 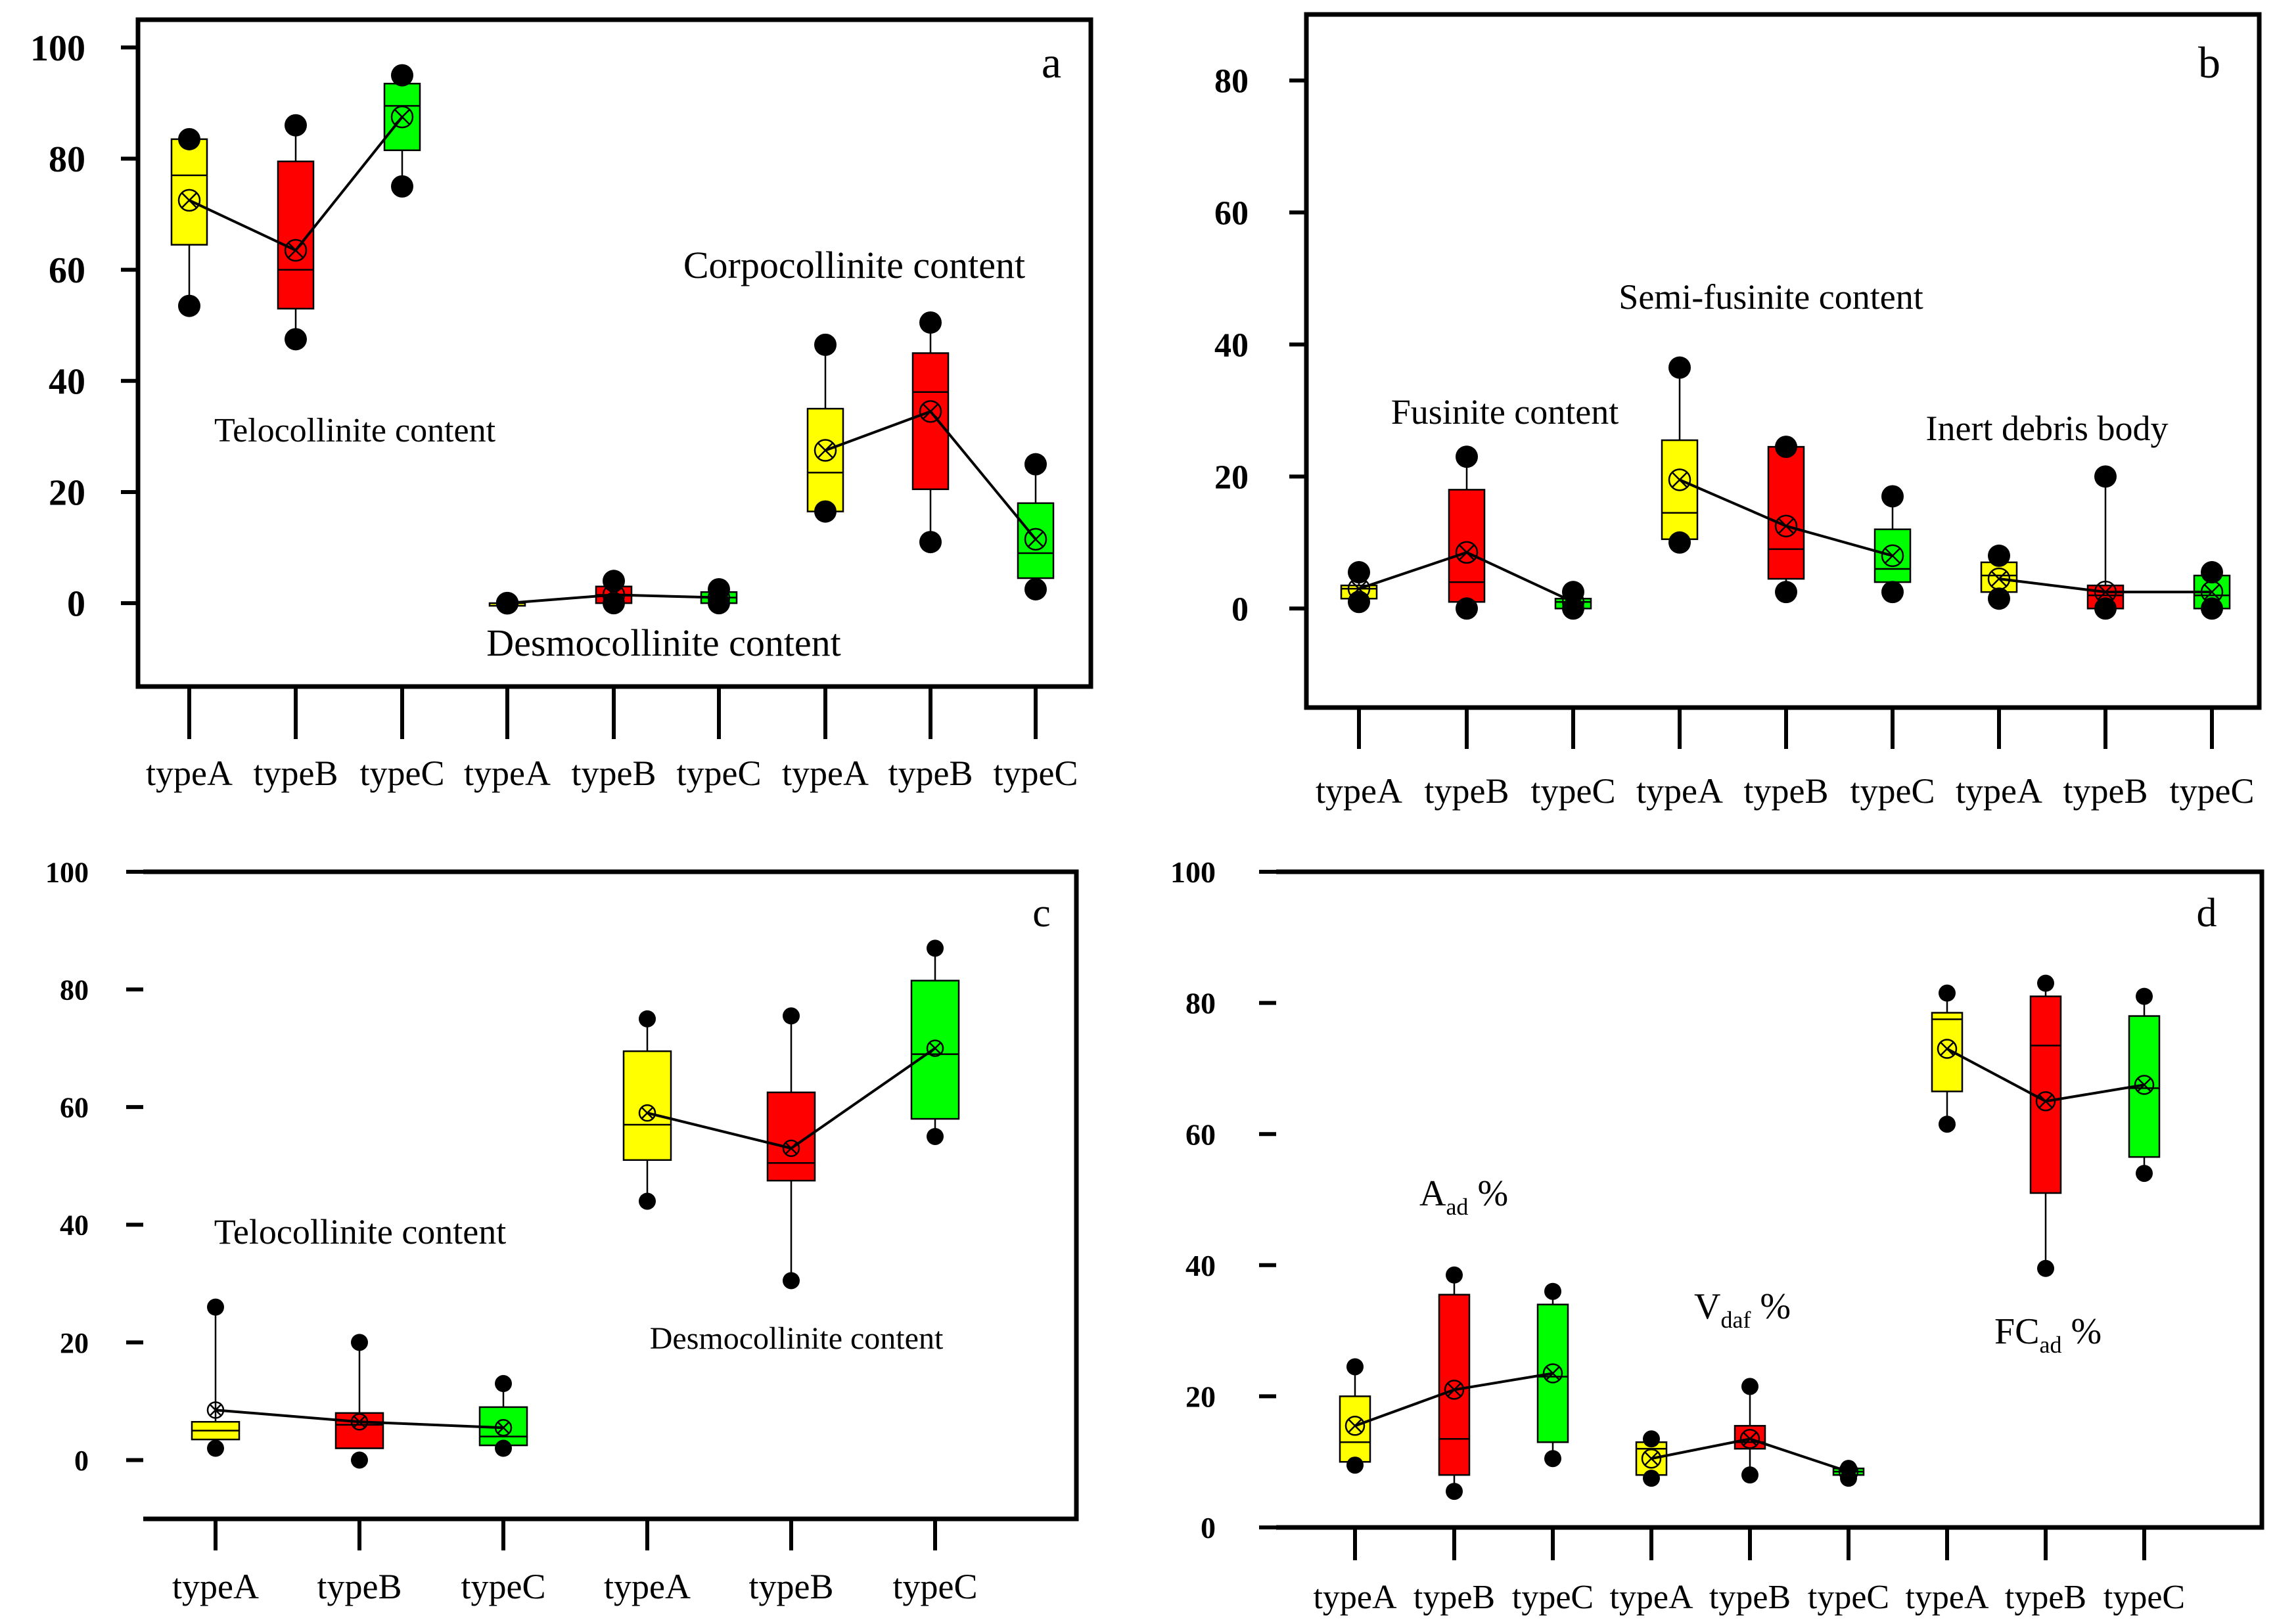 What do you see at coordinates (1041, 913) in the screenshot?
I see `panel-c-label: c` at bounding box center [1041, 913].